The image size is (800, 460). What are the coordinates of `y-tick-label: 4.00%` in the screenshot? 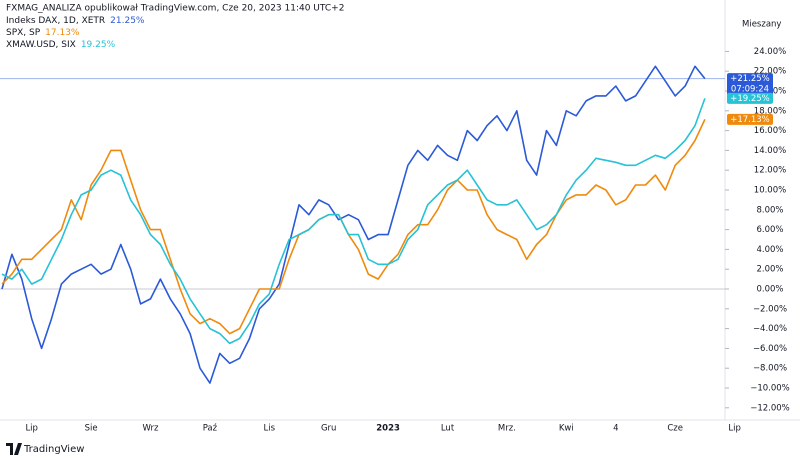 It's located at (769, 250).